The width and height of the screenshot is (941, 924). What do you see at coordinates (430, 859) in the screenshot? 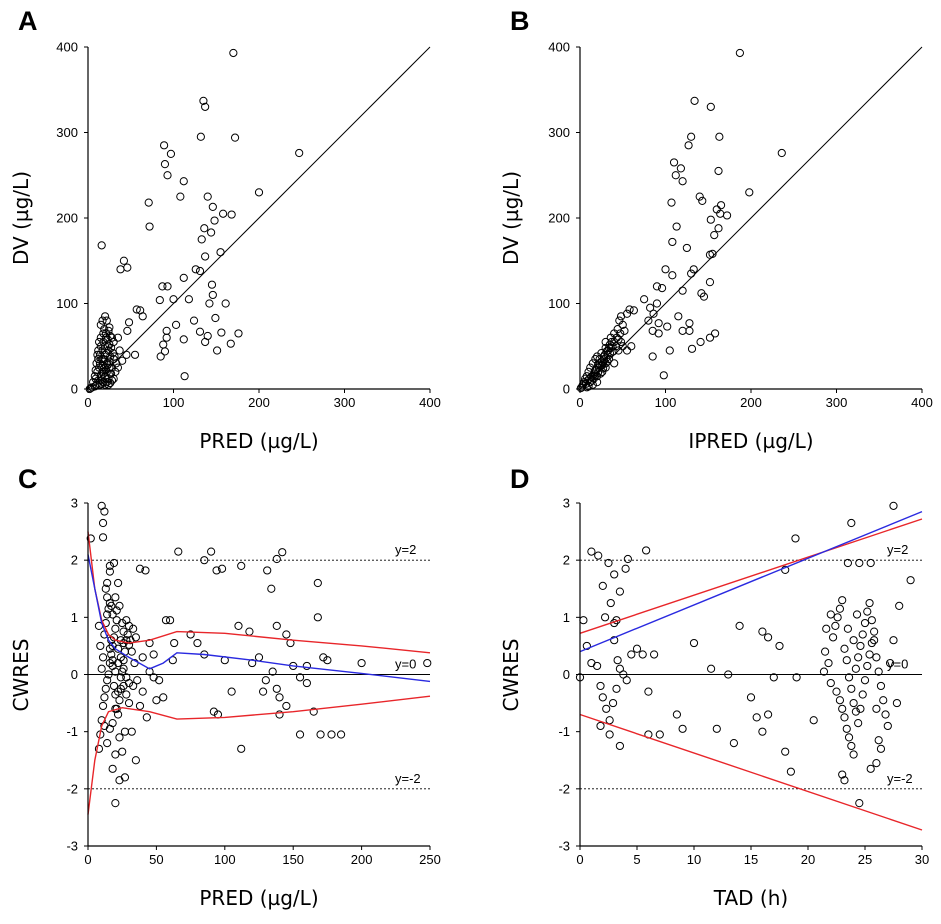
I see `x-tick-label: 250` at bounding box center [430, 859].